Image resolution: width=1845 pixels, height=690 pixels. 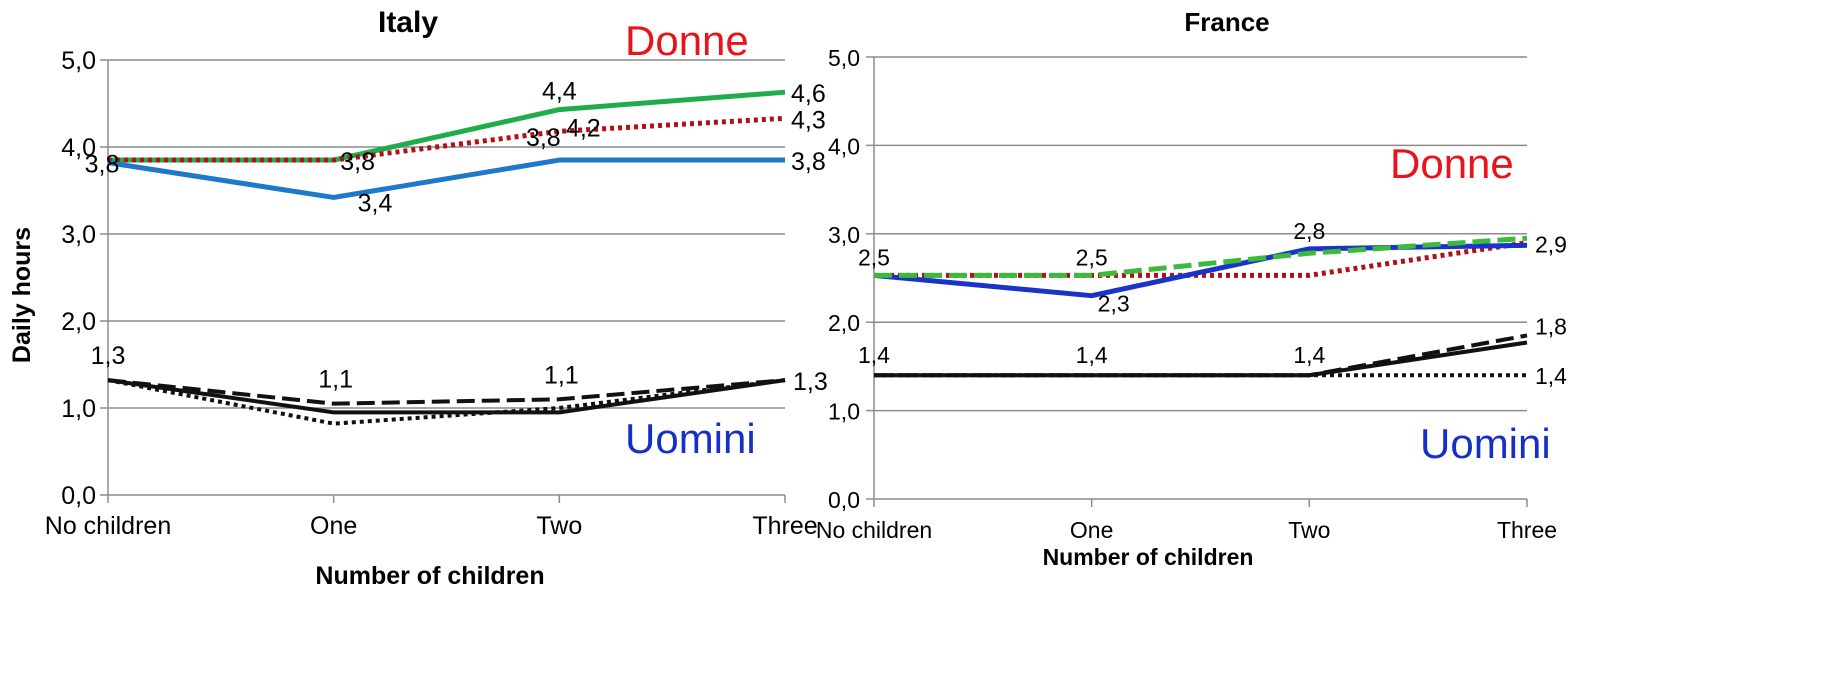 I want to click on data-label: 1,8, so click(x=1551, y=326).